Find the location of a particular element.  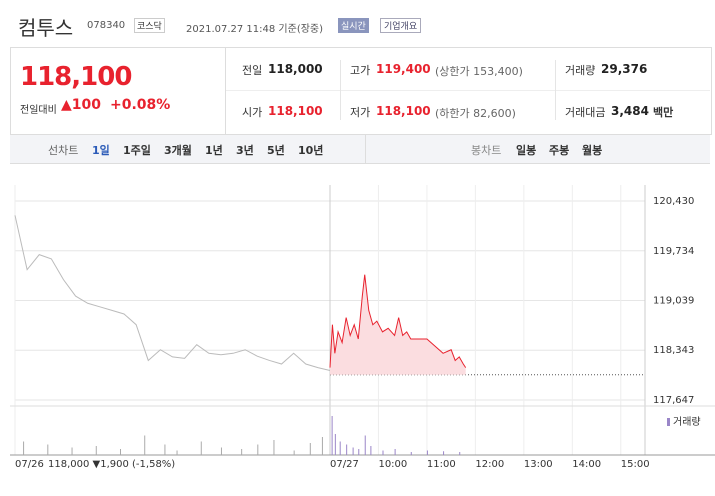

overview: 기업개요 is located at coordinates (401, 25).